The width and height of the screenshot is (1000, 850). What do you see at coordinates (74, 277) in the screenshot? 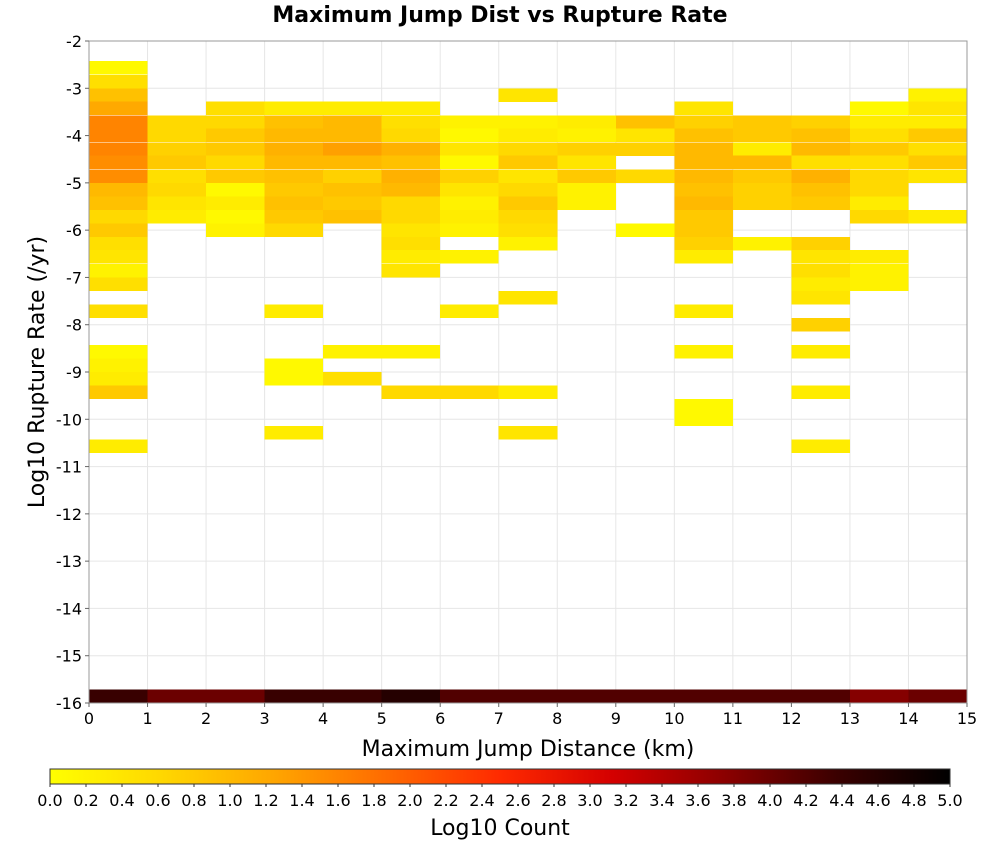
I see `y-tick-label: -7` at bounding box center [74, 277].